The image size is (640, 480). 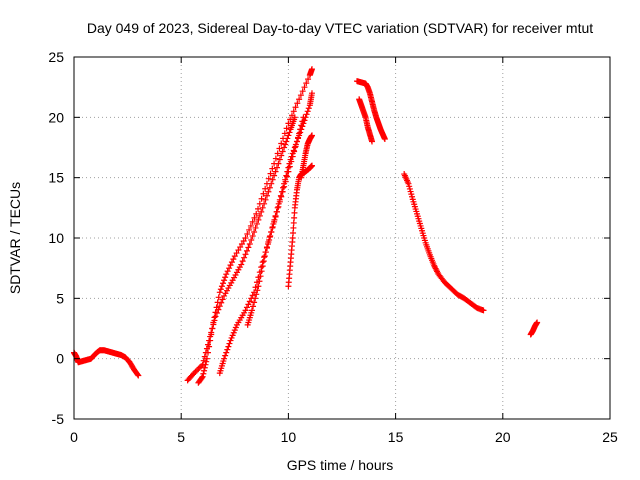 What do you see at coordinates (610, 437) in the screenshot?
I see `x-tick-label: 25` at bounding box center [610, 437].